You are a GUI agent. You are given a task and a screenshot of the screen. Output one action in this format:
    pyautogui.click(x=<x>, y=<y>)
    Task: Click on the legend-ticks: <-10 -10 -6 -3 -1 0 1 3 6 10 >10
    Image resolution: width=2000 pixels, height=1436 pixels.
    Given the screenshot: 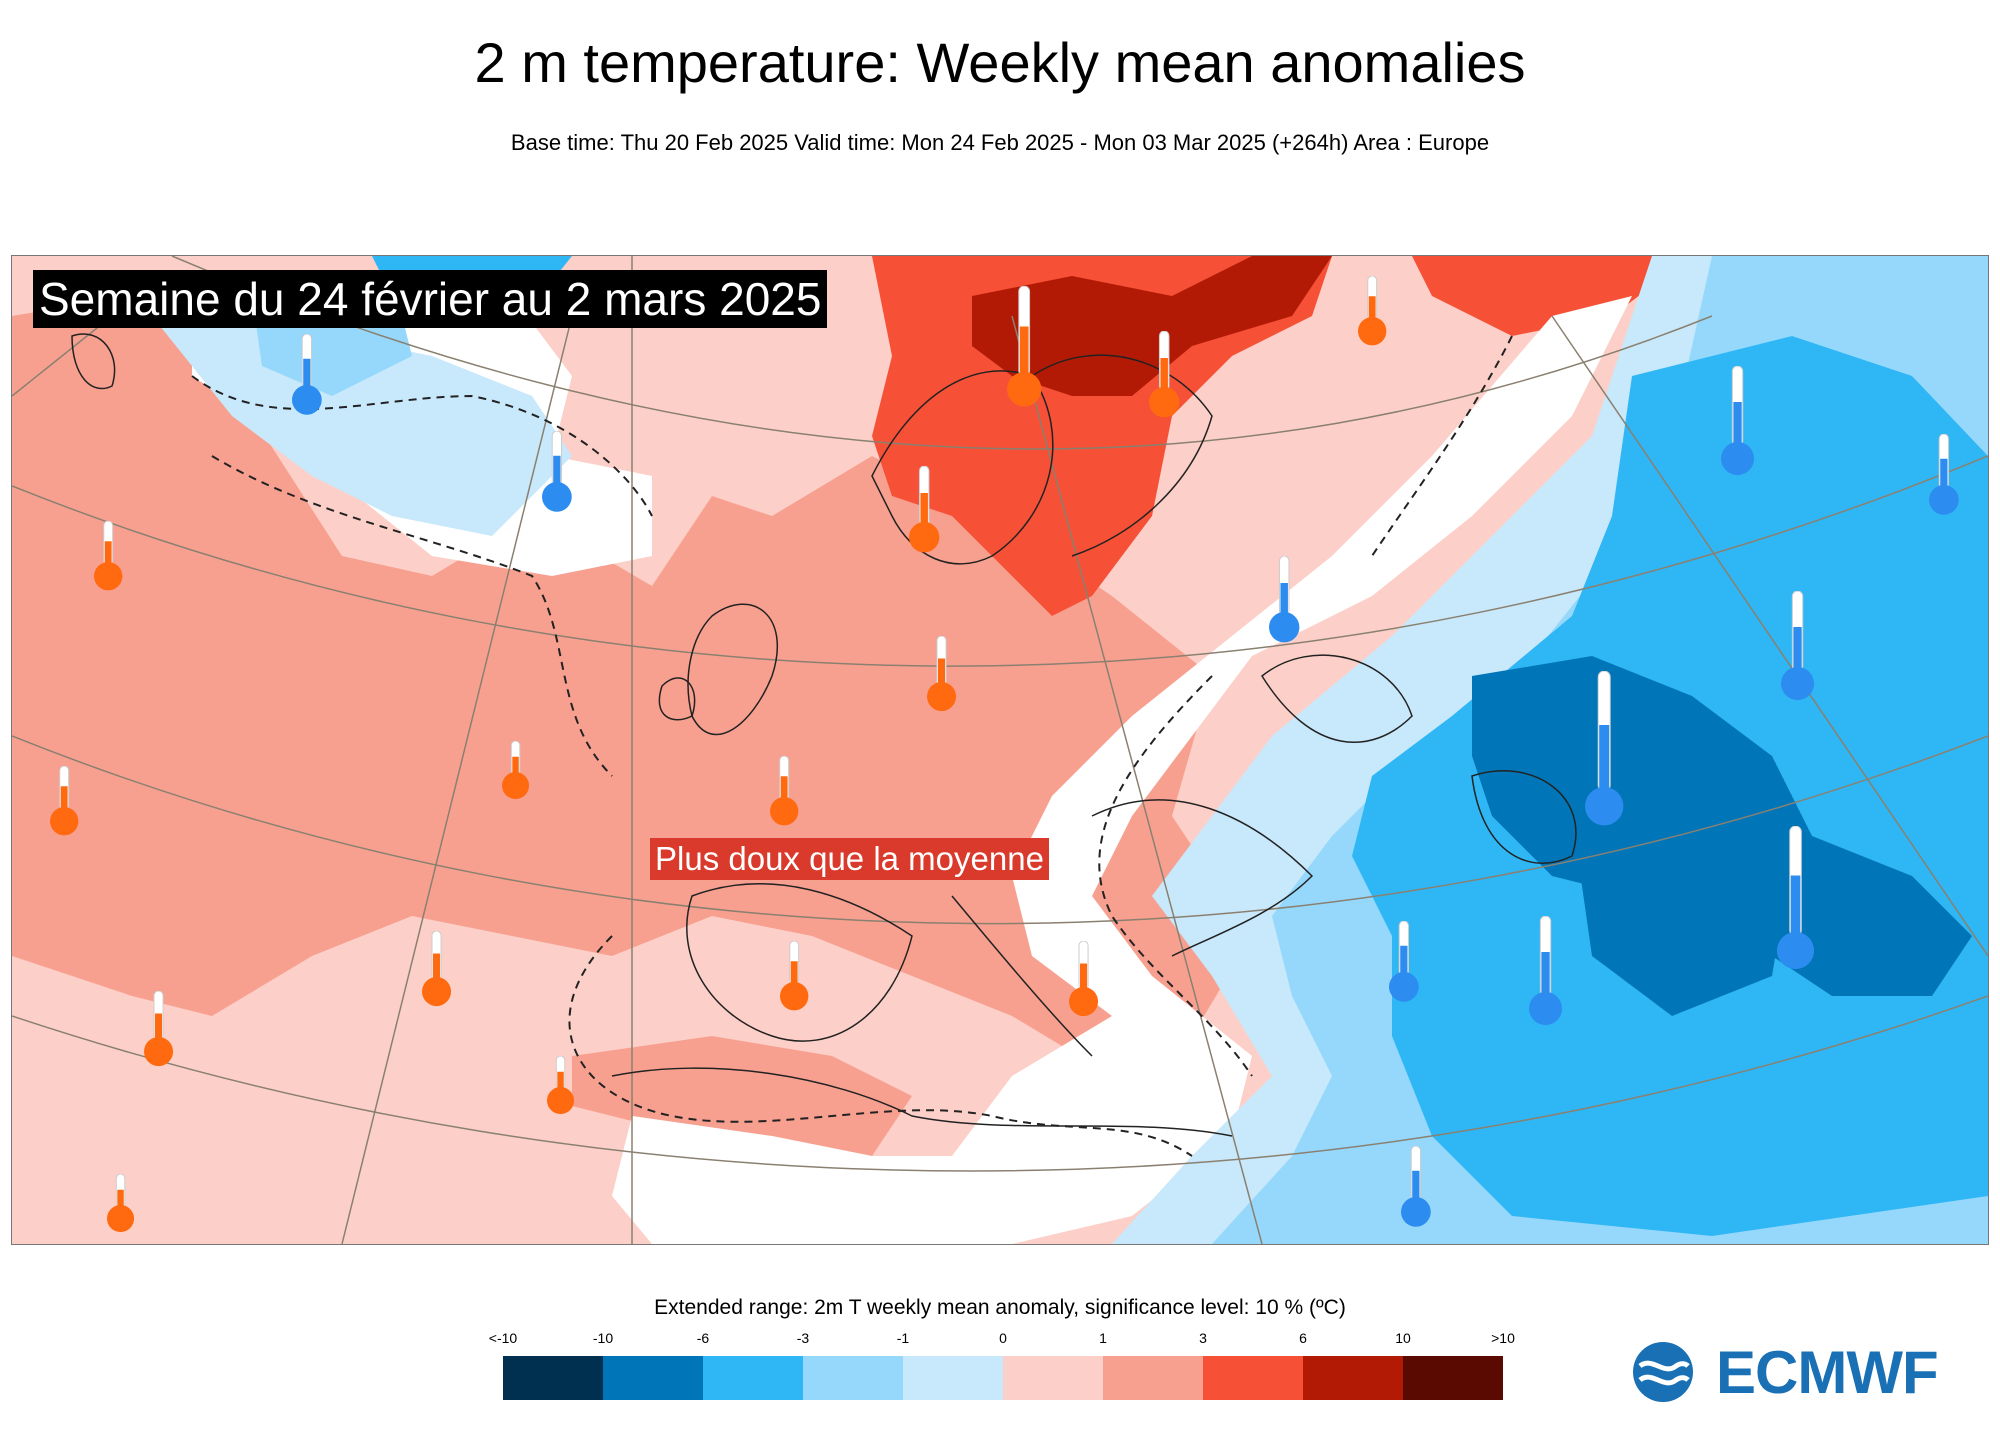 What is the action you would take?
    pyautogui.click(x=1000, y=1340)
    